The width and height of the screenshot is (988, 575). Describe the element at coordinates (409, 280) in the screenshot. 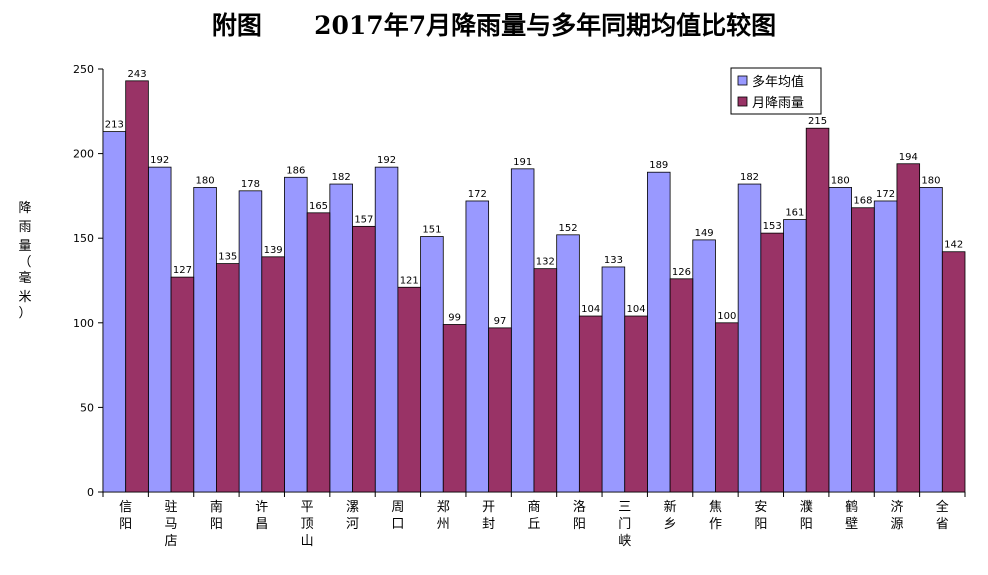

I see `data-label: 121` at that location.